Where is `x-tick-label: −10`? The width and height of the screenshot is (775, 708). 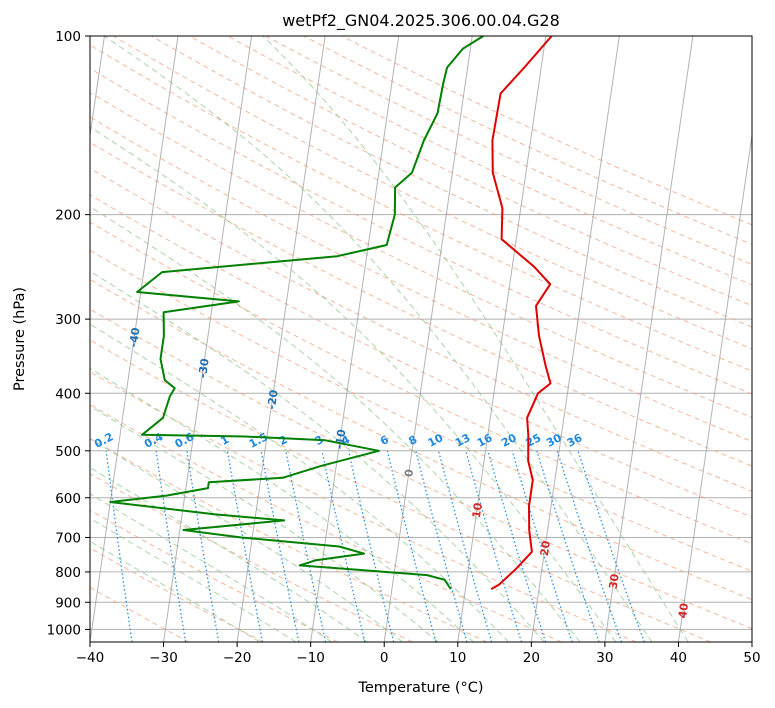
x-tick-label: −10 is located at coordinates (310, 658).